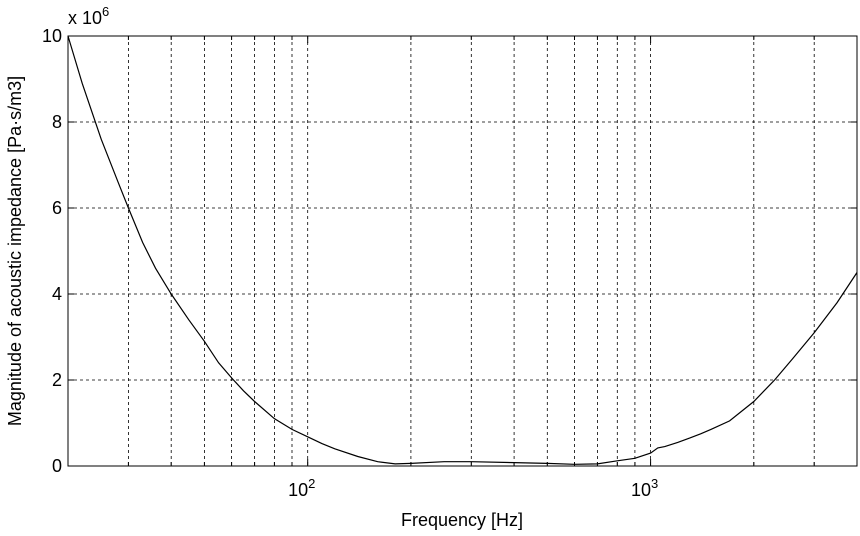 The width and height of the screenshot is (860, 536). I want to click on y-tick-label: 8, so click(57, 122).